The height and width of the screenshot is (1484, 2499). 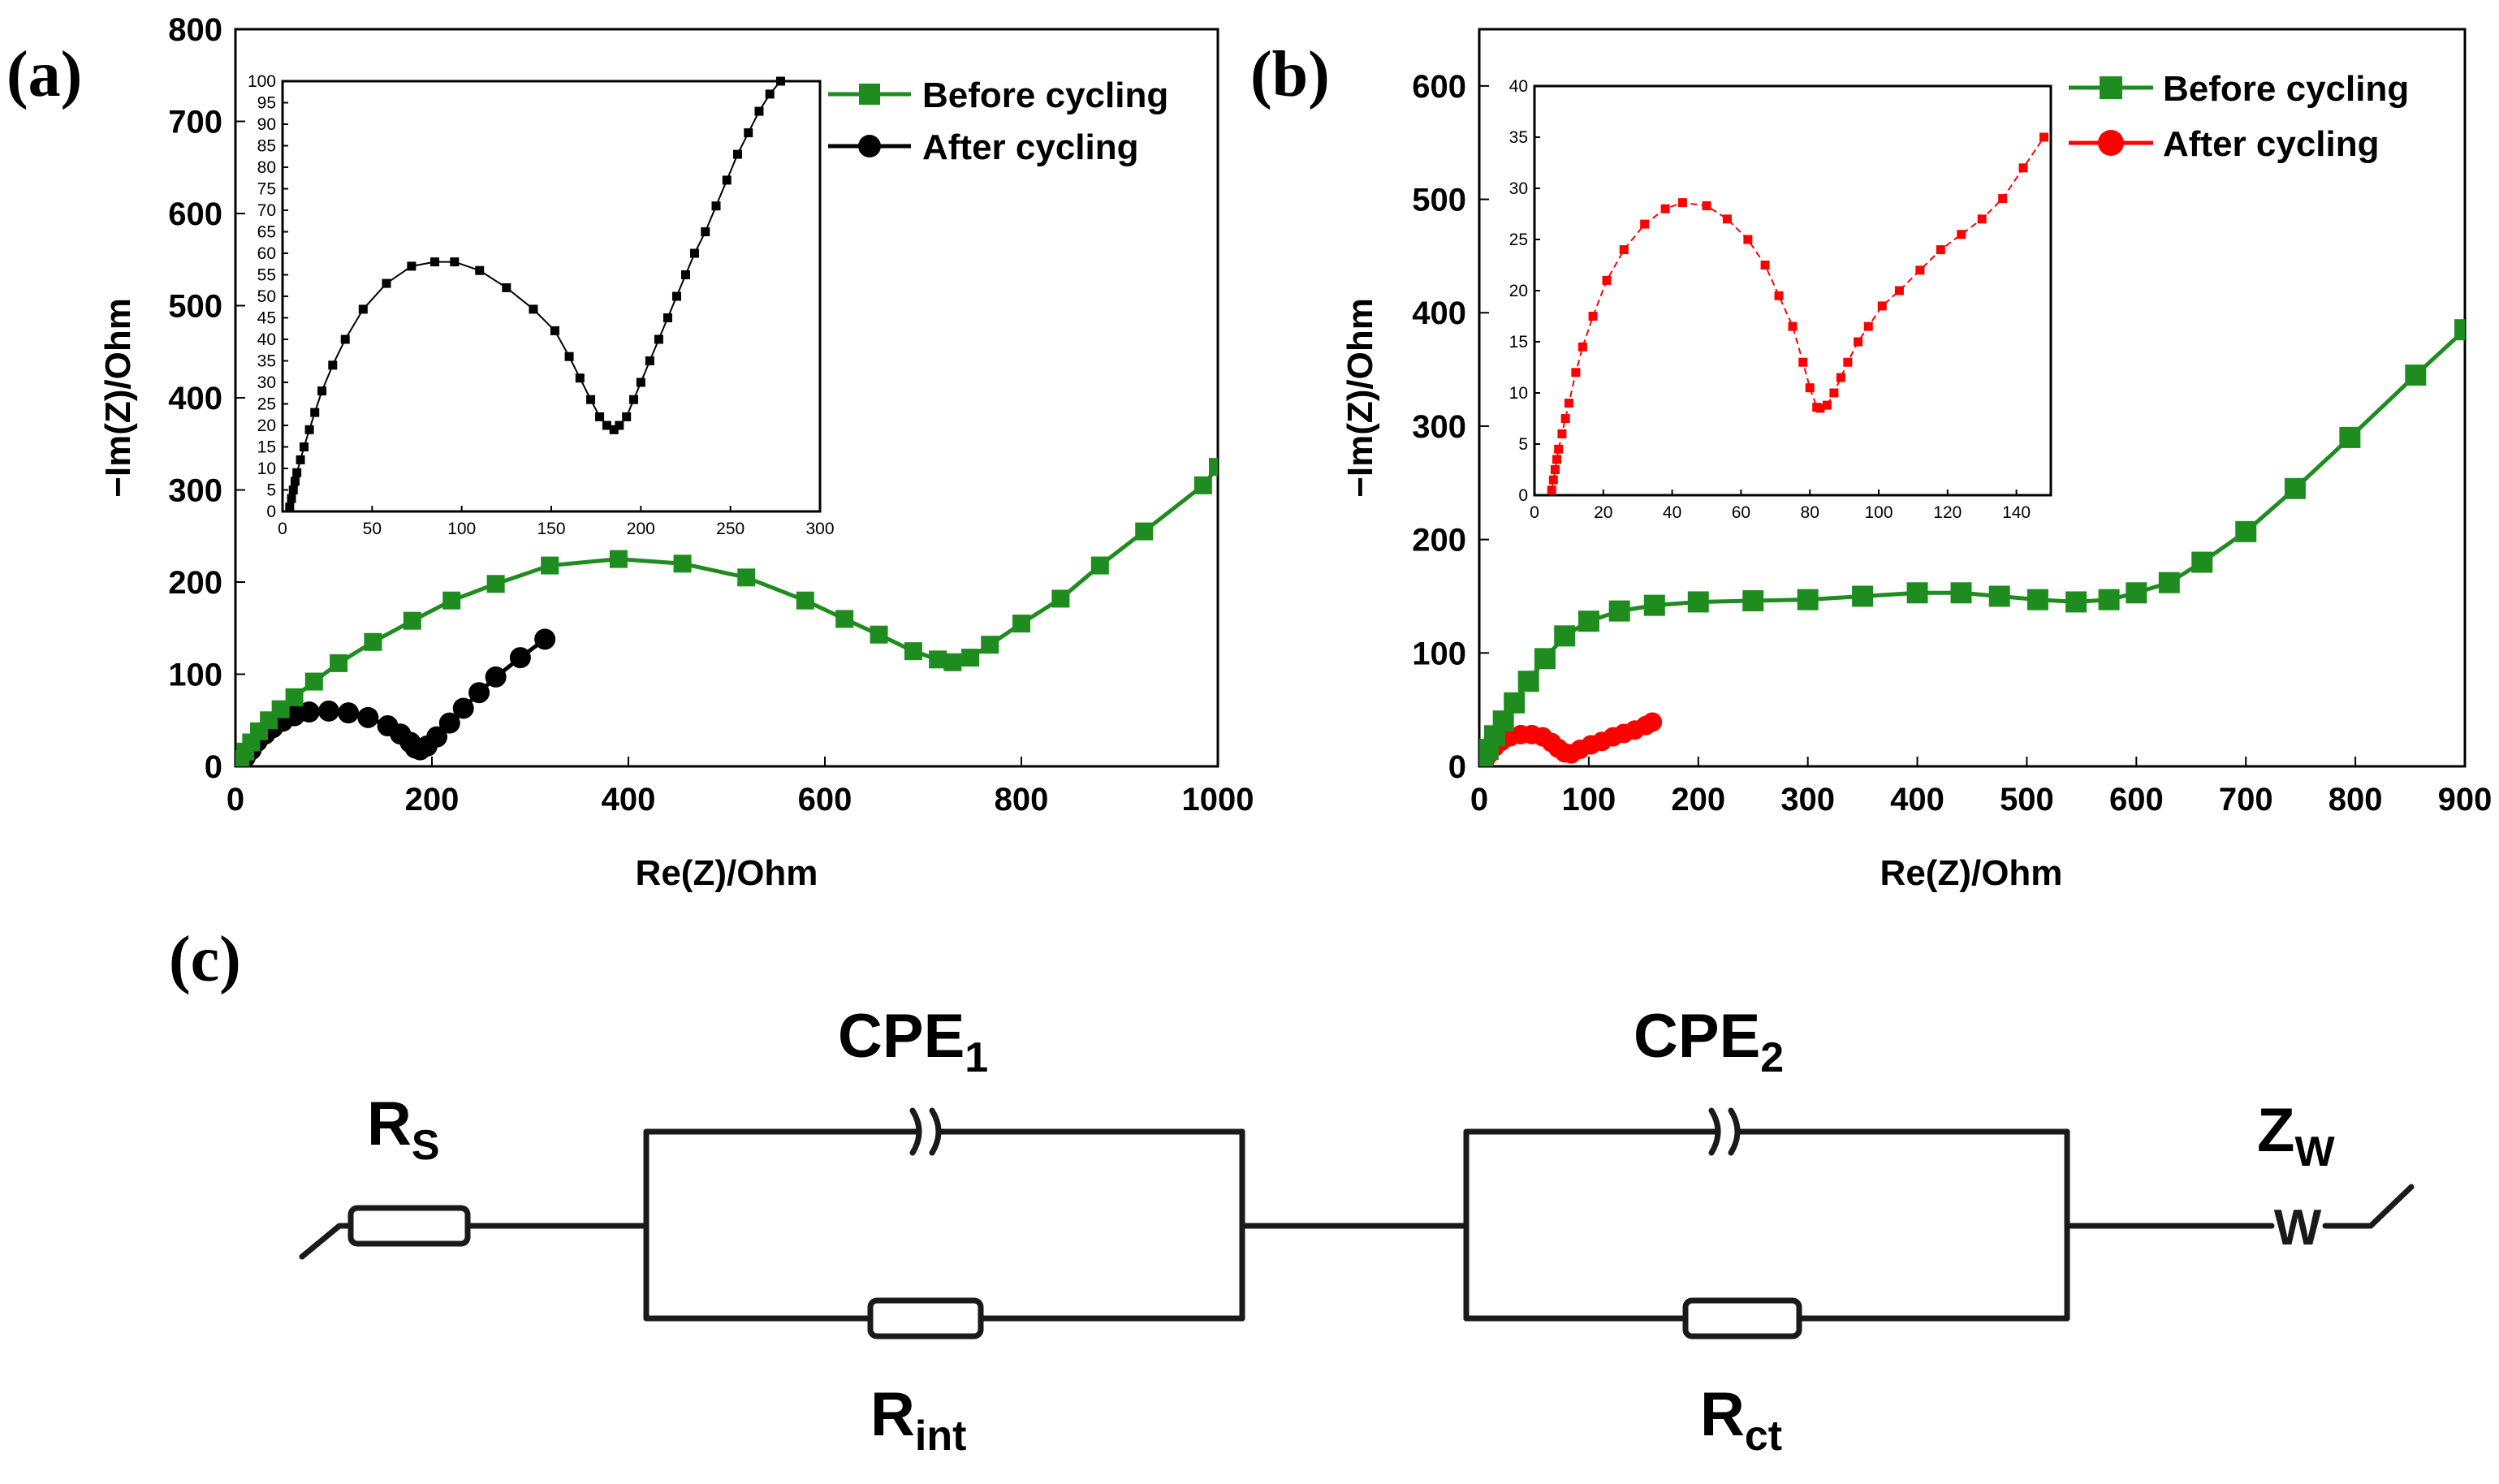 I want to click on chart-a-inset-ytick-label: 45, so click(x=266, y=318).